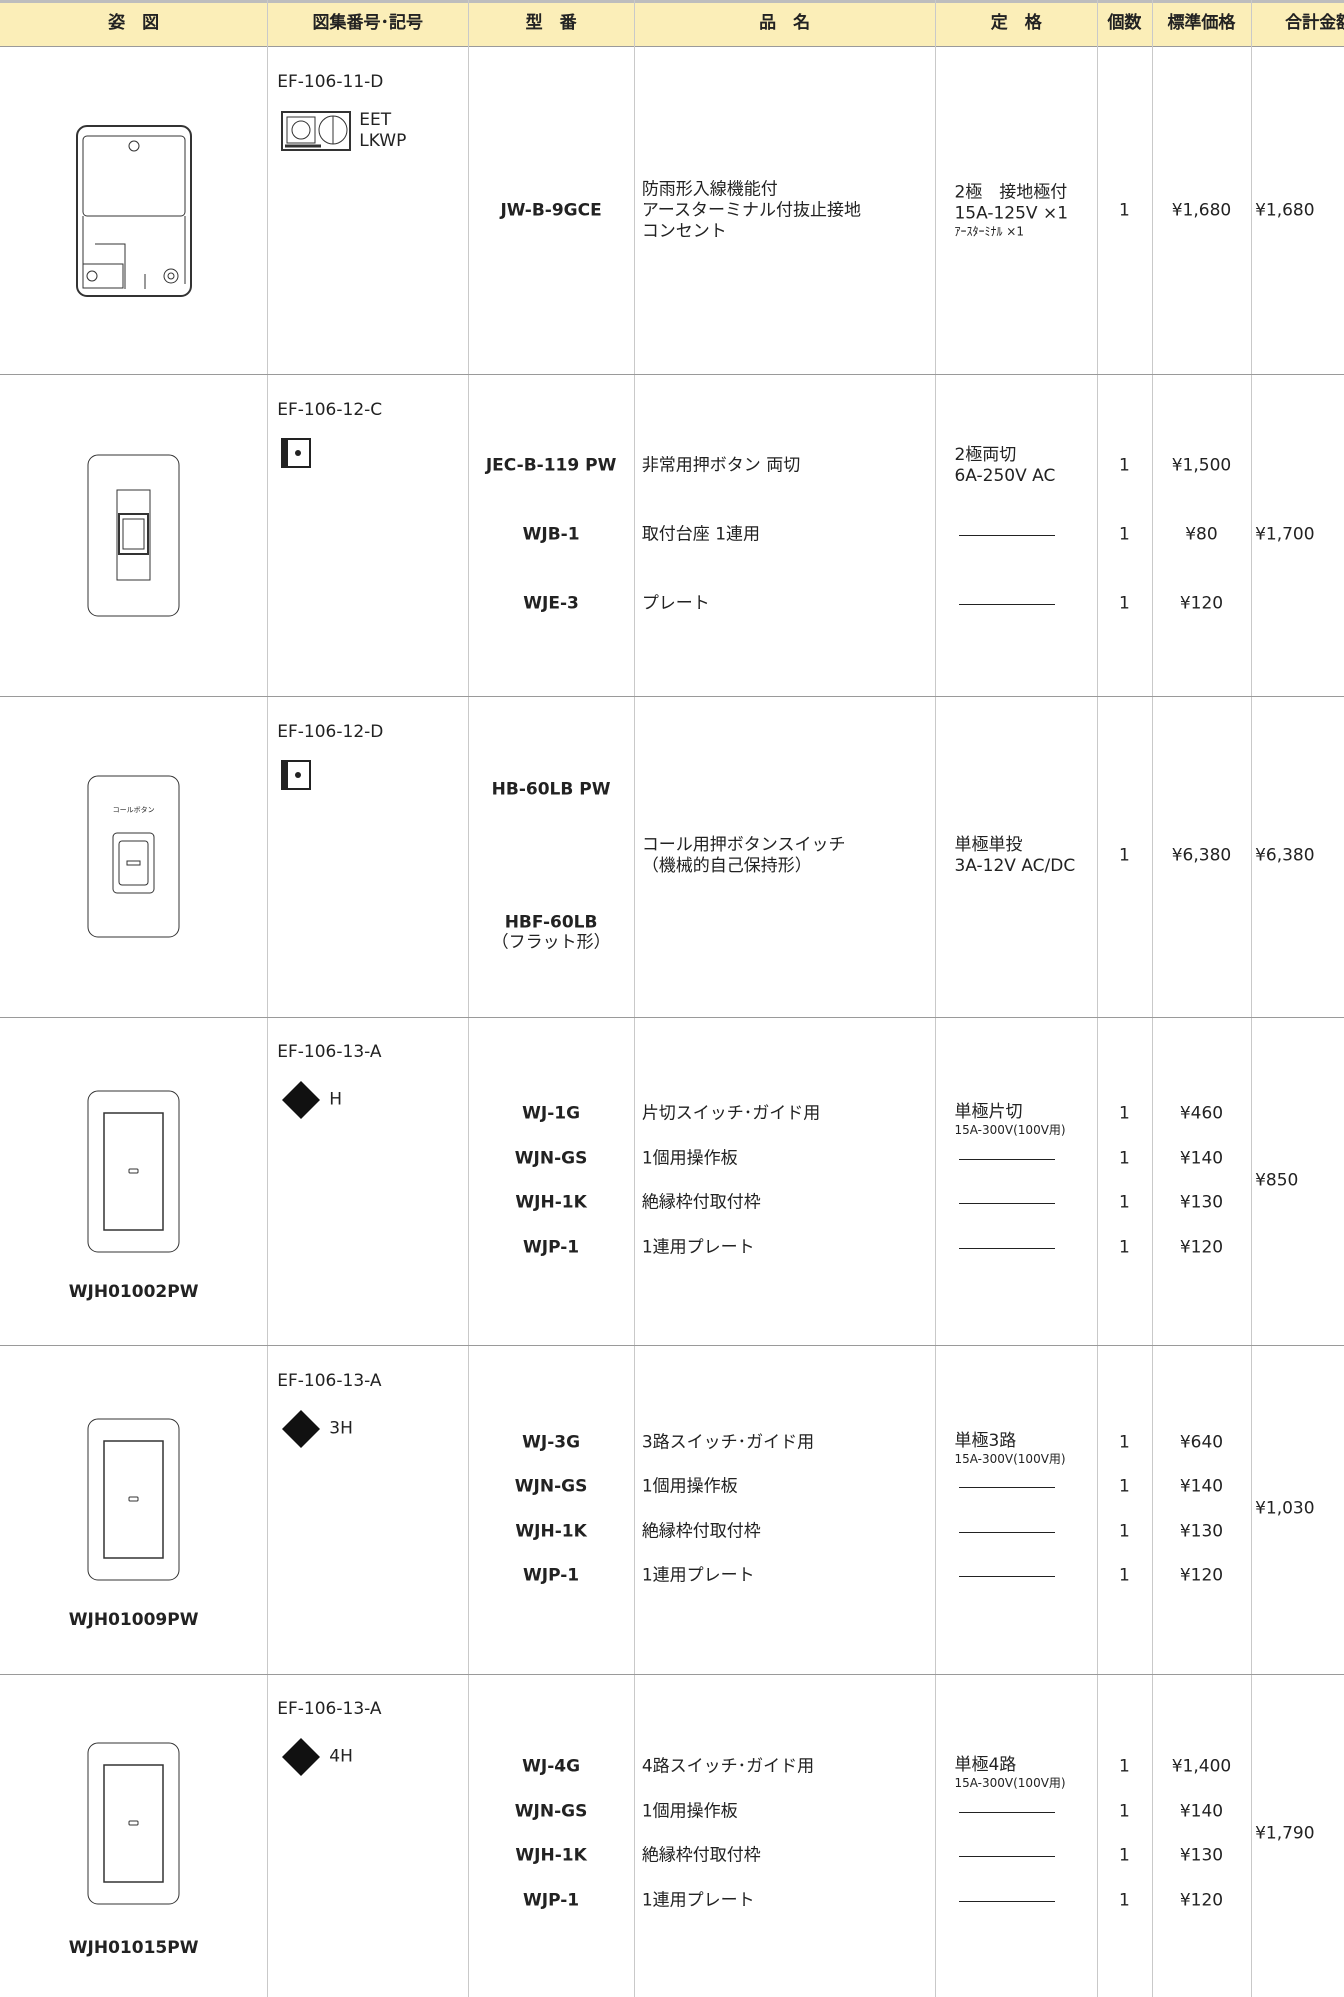 The image size is (1344, 1997). What do you see at coordinates (551, 1442) in the screenshot?
I see `model-number: WJ-3G` at bounding box center [551, 1442].